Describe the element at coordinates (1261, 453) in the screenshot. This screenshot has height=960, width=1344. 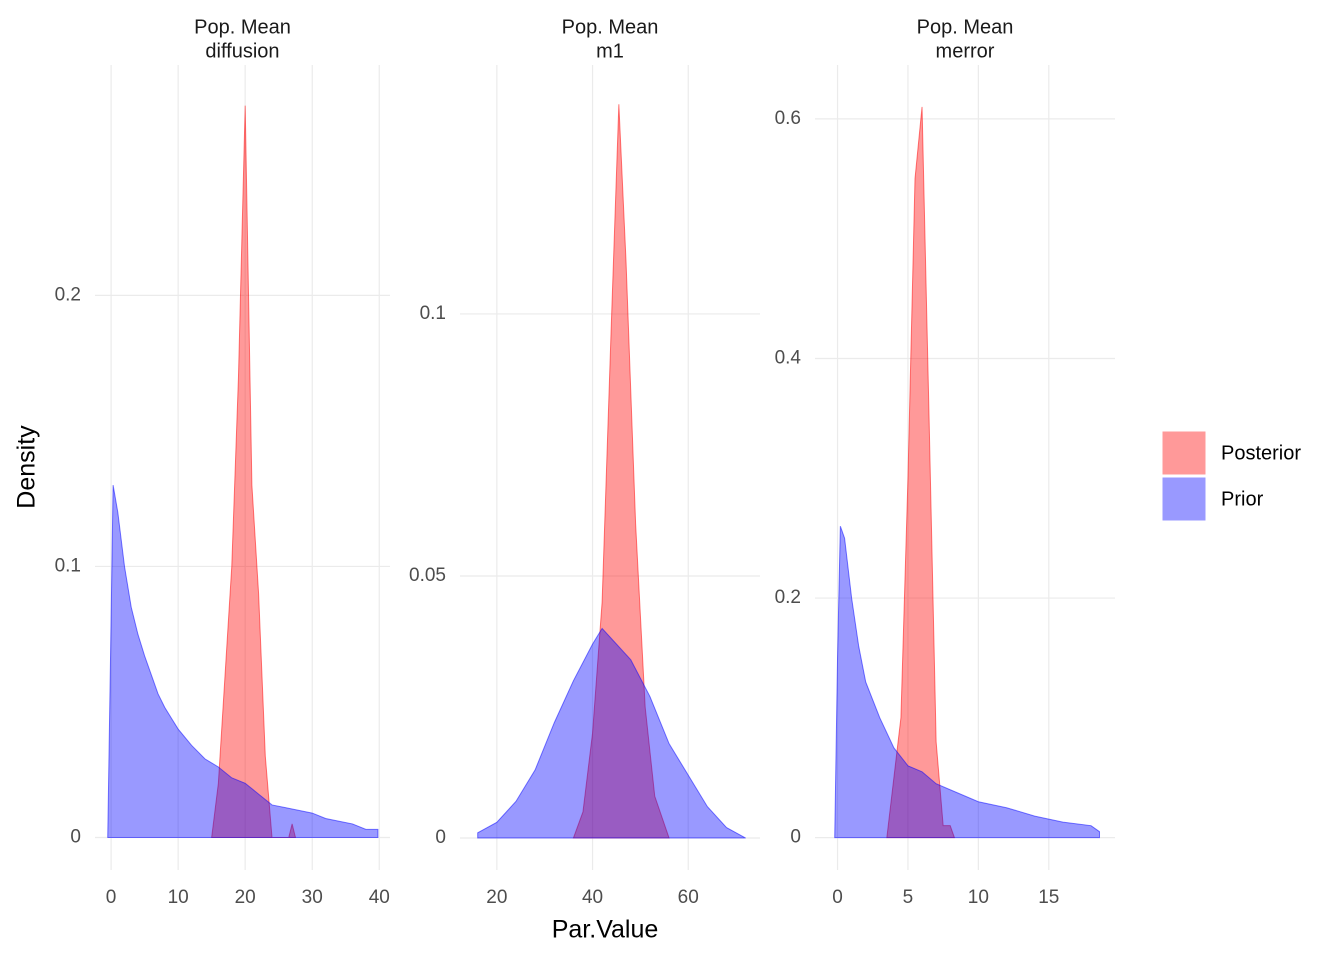
I see `legend-label: Posterior` at that location.